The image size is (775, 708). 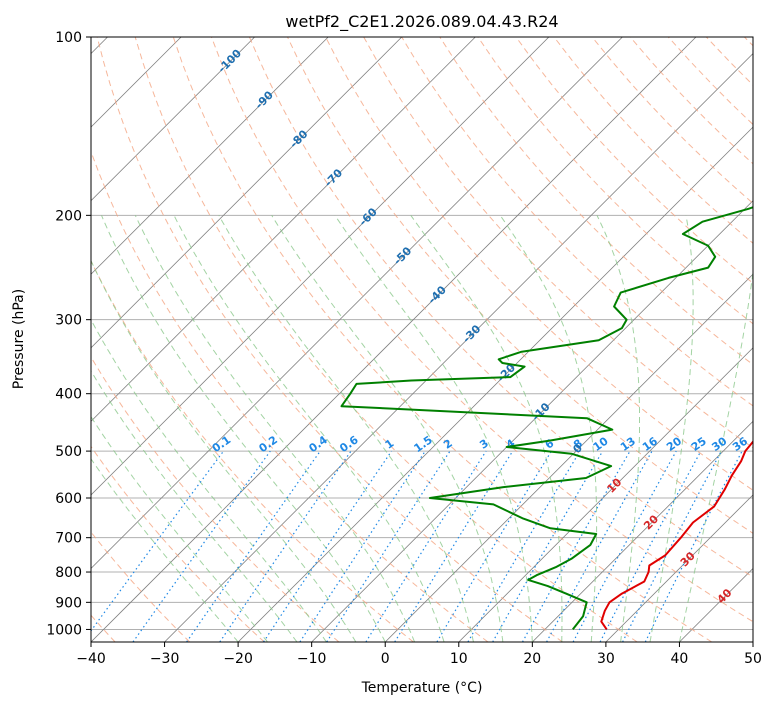 I want to click on y-tick-label: 200, so click(x=68, y=216).